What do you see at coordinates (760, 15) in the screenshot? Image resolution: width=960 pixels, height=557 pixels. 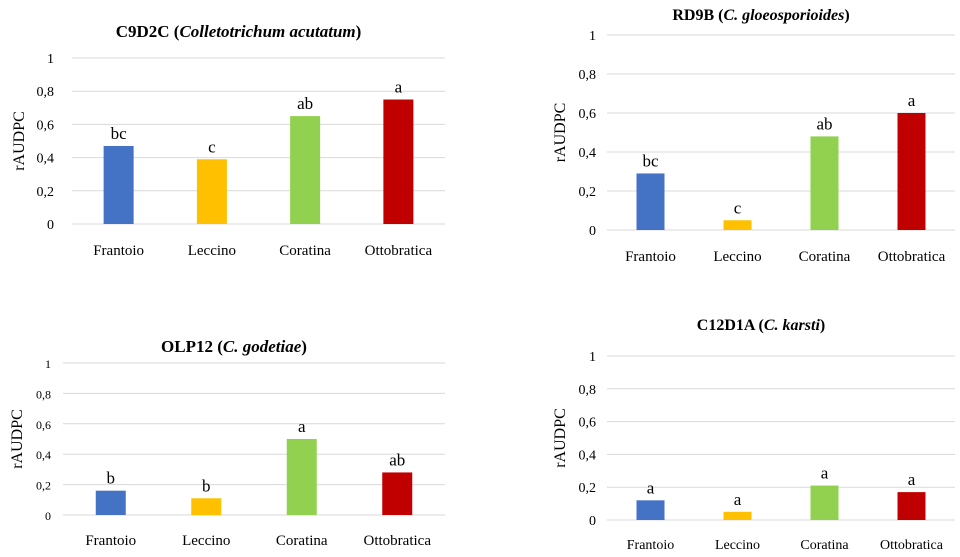 I see `chart-title-rd9b: RD9B (C. gloeosporioides)` at bounding box center [760, 15].